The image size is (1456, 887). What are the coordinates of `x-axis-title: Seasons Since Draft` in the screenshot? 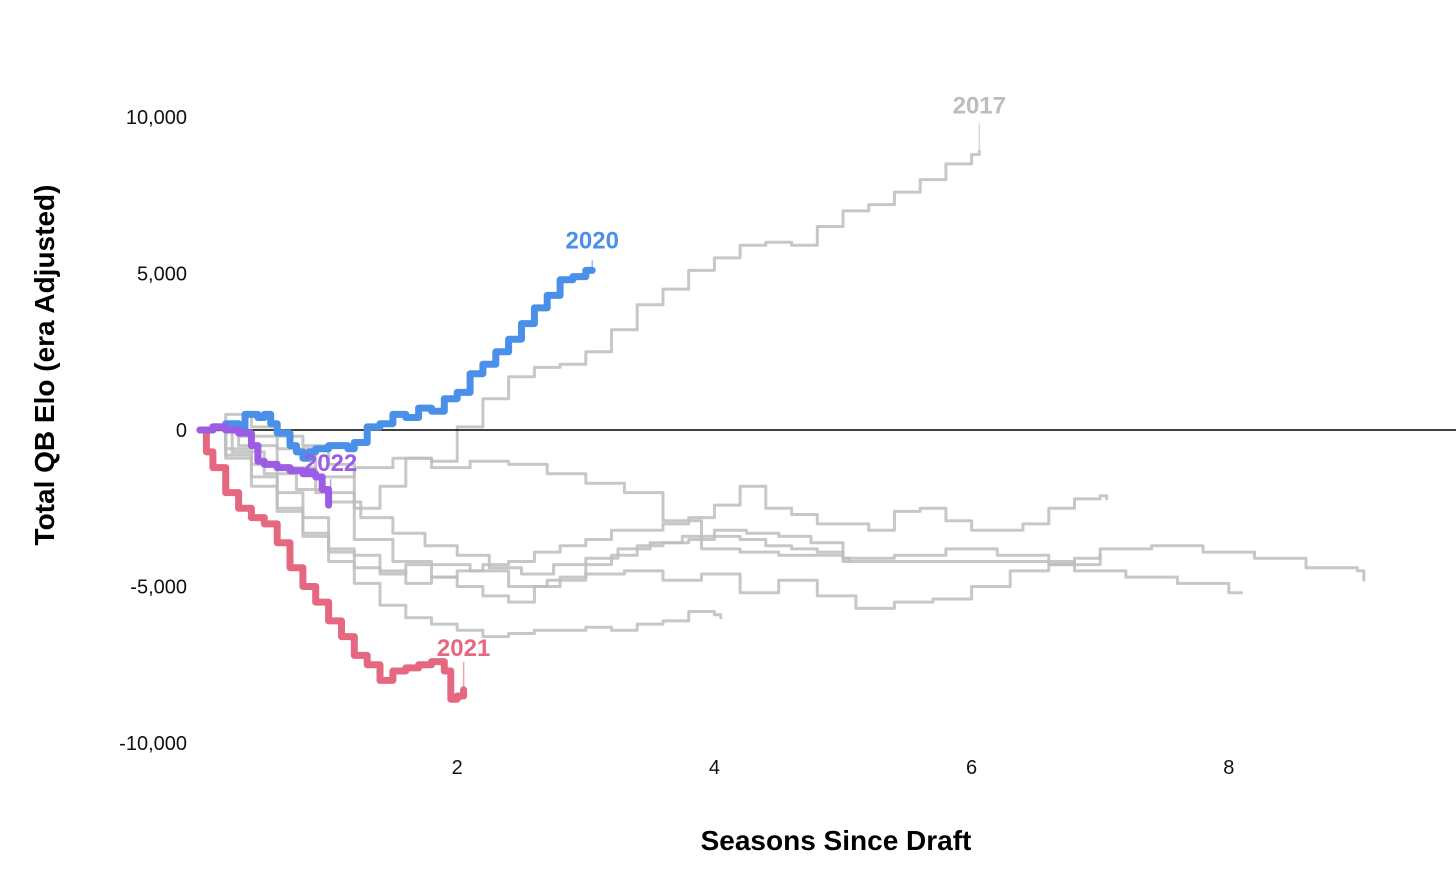 It's located at (836, 840).